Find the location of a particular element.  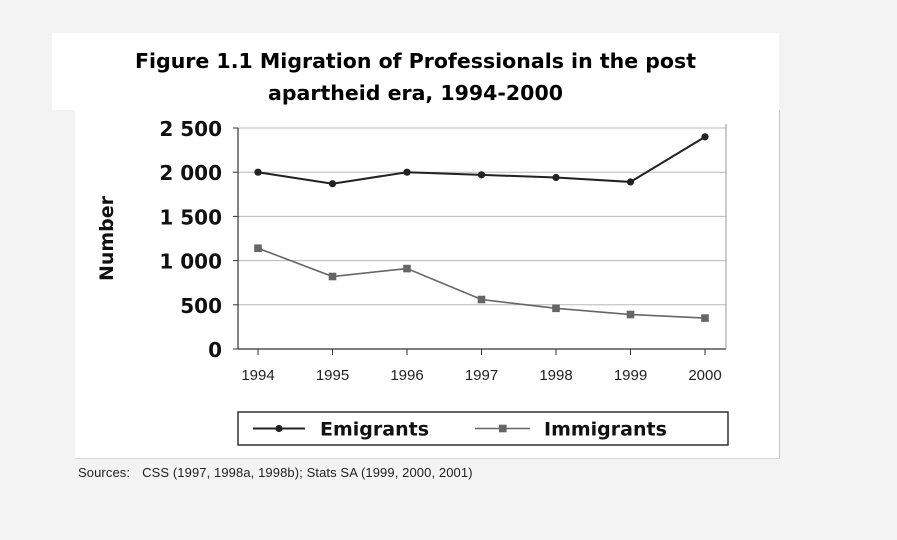

y-tick-label: 500 is located at coordinates (201, 306).